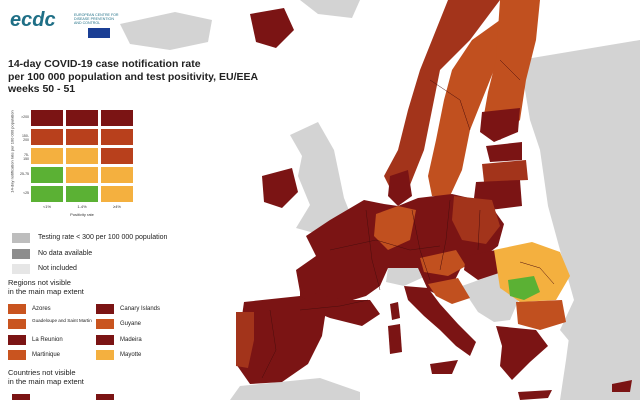  What do you see at coordinates (600, 360) in the screenshot?
I see `land-turkey` at bounding box center [600, 360].